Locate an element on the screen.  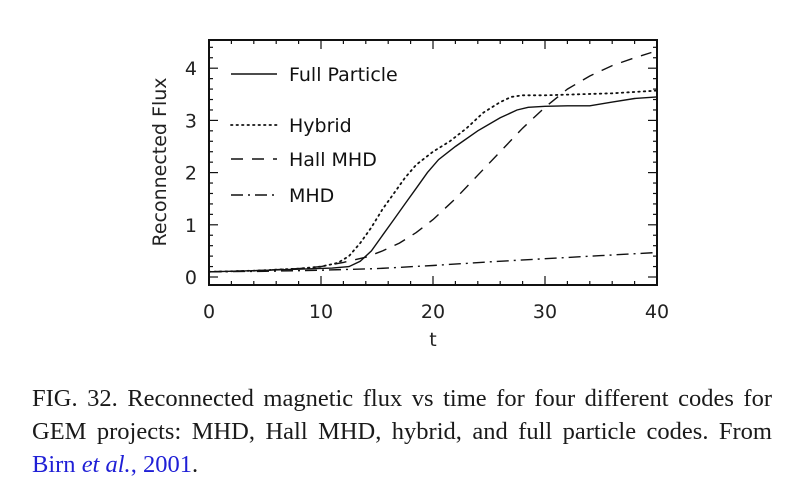
y-tick-labels: 0 1 2 3 4 is located at coordinates (191, 173).